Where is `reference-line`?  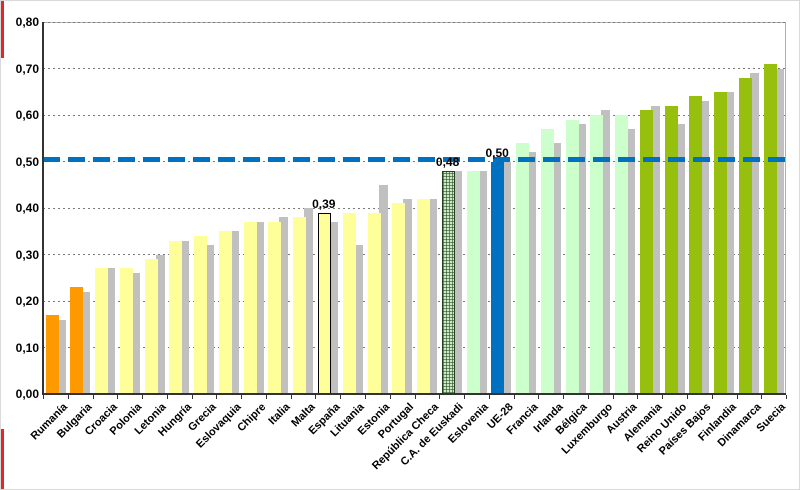 reference-line is located at coordinates (414, 159).